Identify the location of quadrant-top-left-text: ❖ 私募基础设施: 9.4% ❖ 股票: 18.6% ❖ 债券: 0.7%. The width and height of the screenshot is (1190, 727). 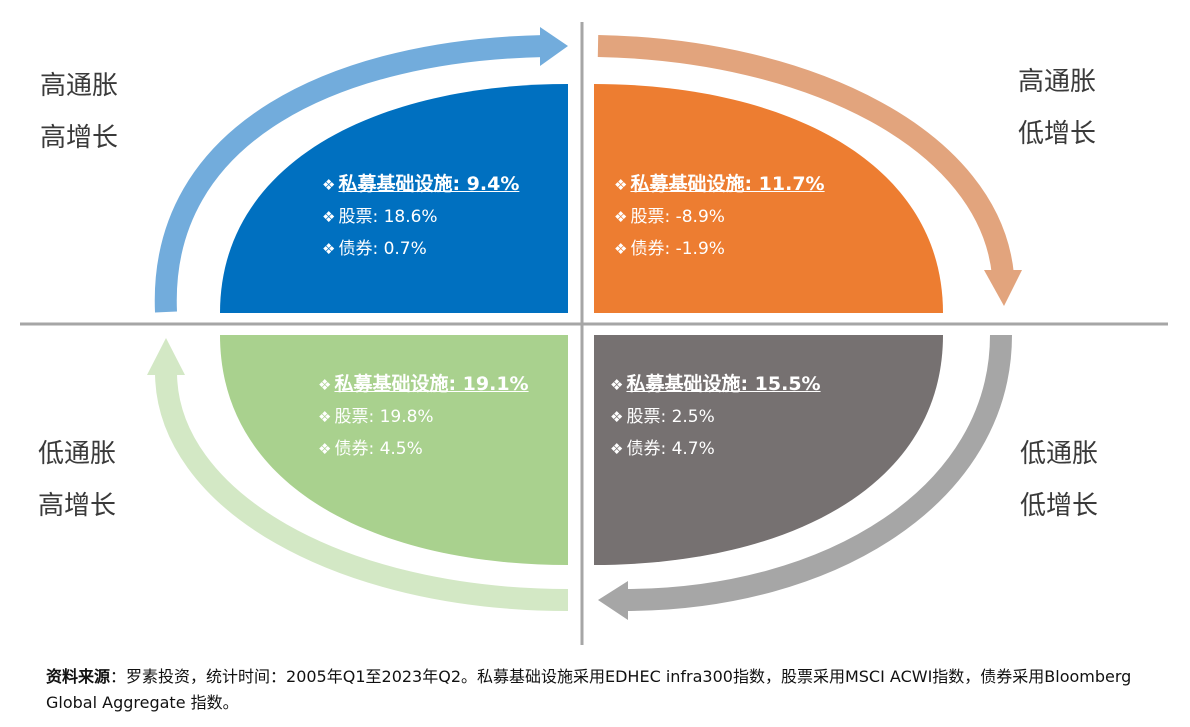
(420, 216).